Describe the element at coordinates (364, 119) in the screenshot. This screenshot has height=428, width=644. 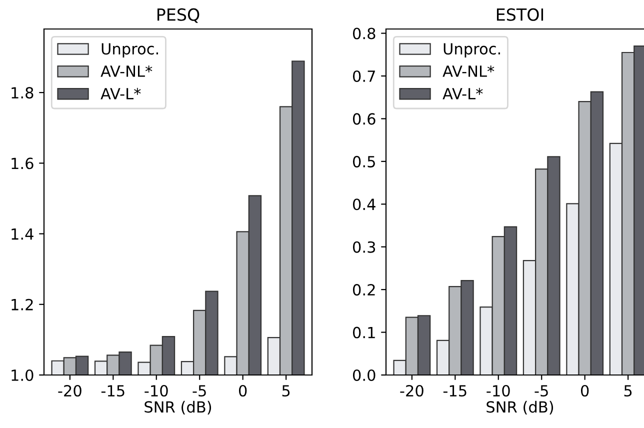
I see `y-tick-label: 0.6` at that location.